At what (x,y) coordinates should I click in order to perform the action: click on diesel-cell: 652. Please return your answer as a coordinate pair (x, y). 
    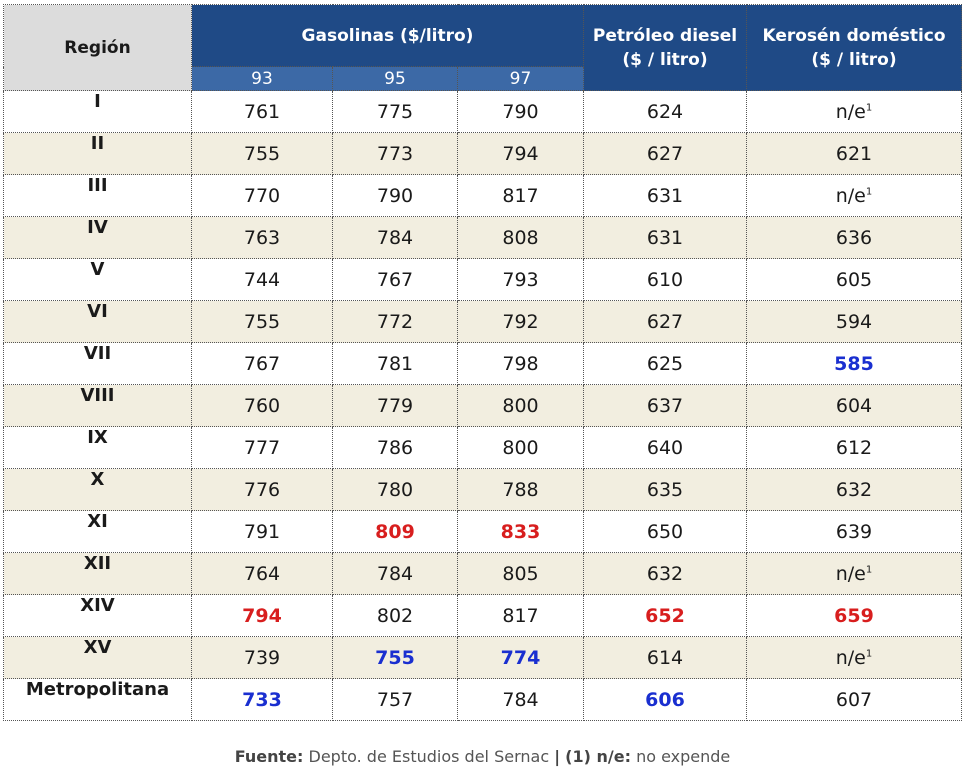
    Looking at the image, I should click on (665, 615).